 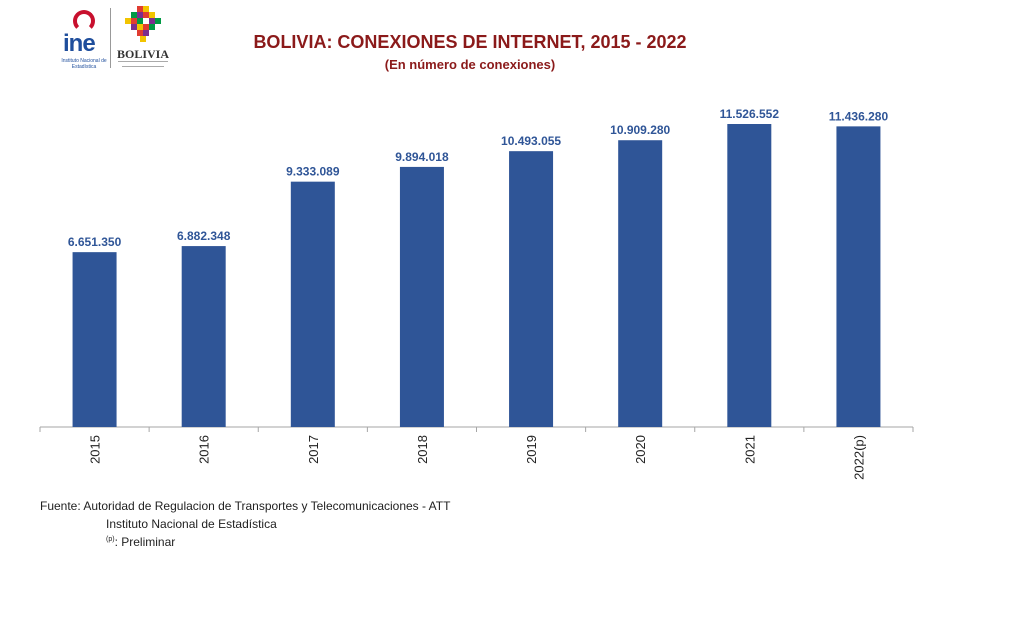 I want to click on preliminary-note-marker: (p), so click(x=110, y=539).